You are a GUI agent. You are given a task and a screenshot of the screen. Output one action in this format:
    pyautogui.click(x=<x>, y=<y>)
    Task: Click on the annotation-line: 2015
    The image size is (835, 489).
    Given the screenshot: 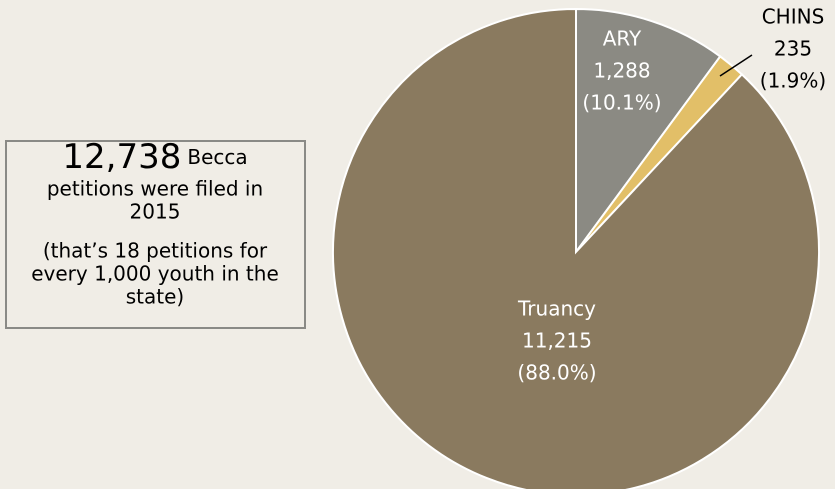 What is the action you would take?
    pyautogui.click(x=155, y=212)
    